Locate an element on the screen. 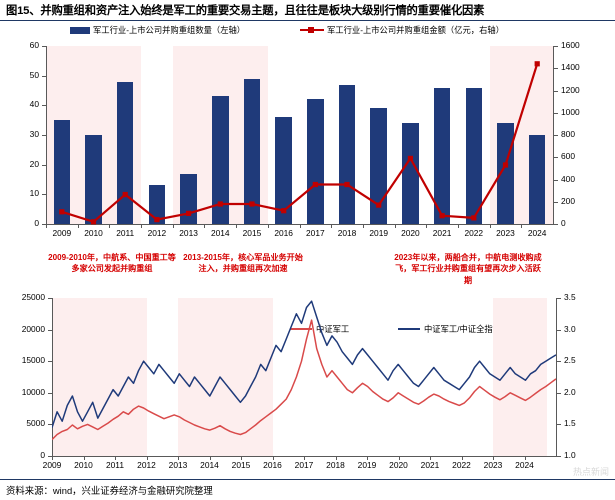  bar-2013 is located at coordinates (188, 198).